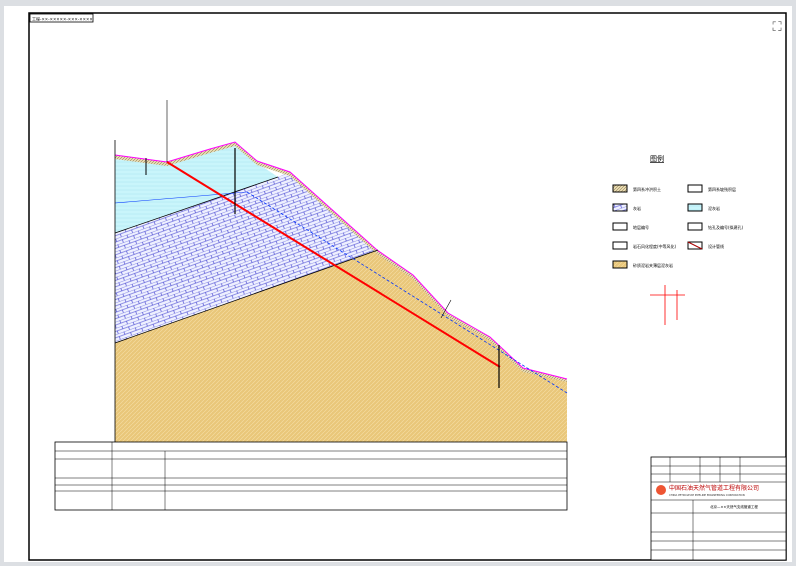  What do you see at coordinates (620, 226) in the screenshot?
I see `circle-number-icon` at bounding box center [620, 226].